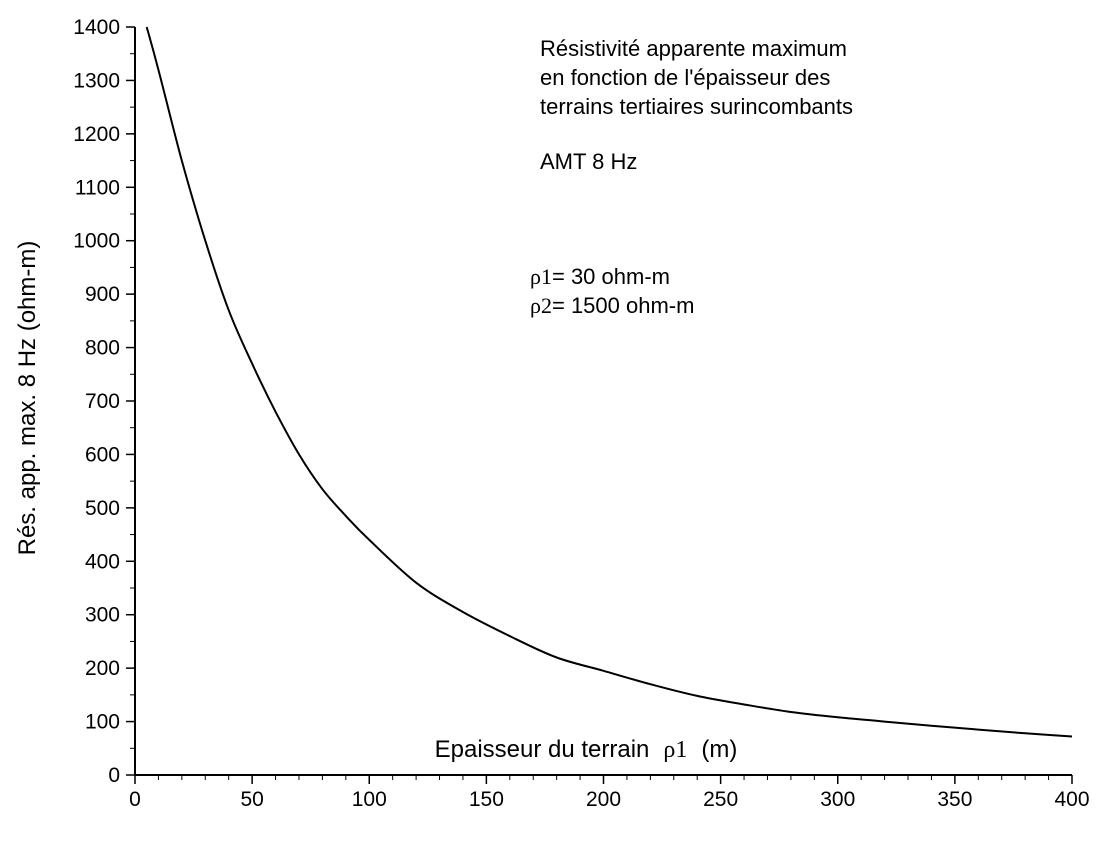  I want to click on y-tick-label: 0, so click(114, 775).